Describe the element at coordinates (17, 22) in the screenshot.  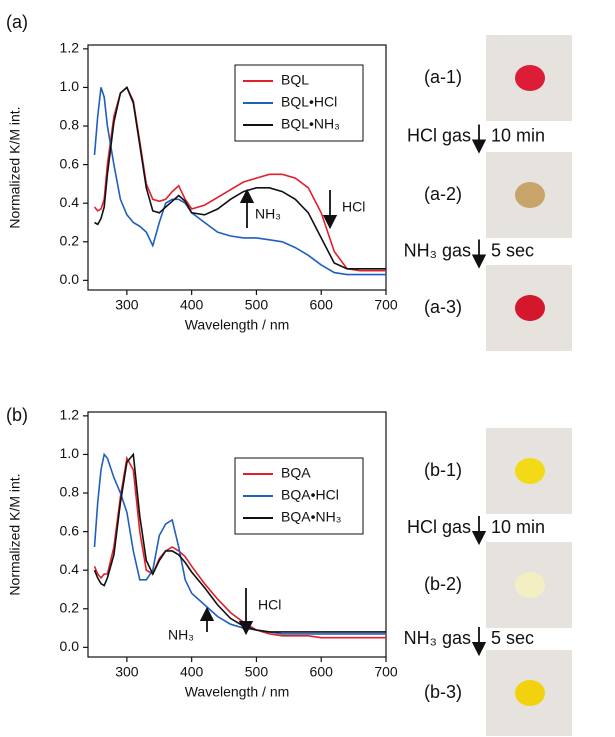
I see `panel-label: (a)` at that location.